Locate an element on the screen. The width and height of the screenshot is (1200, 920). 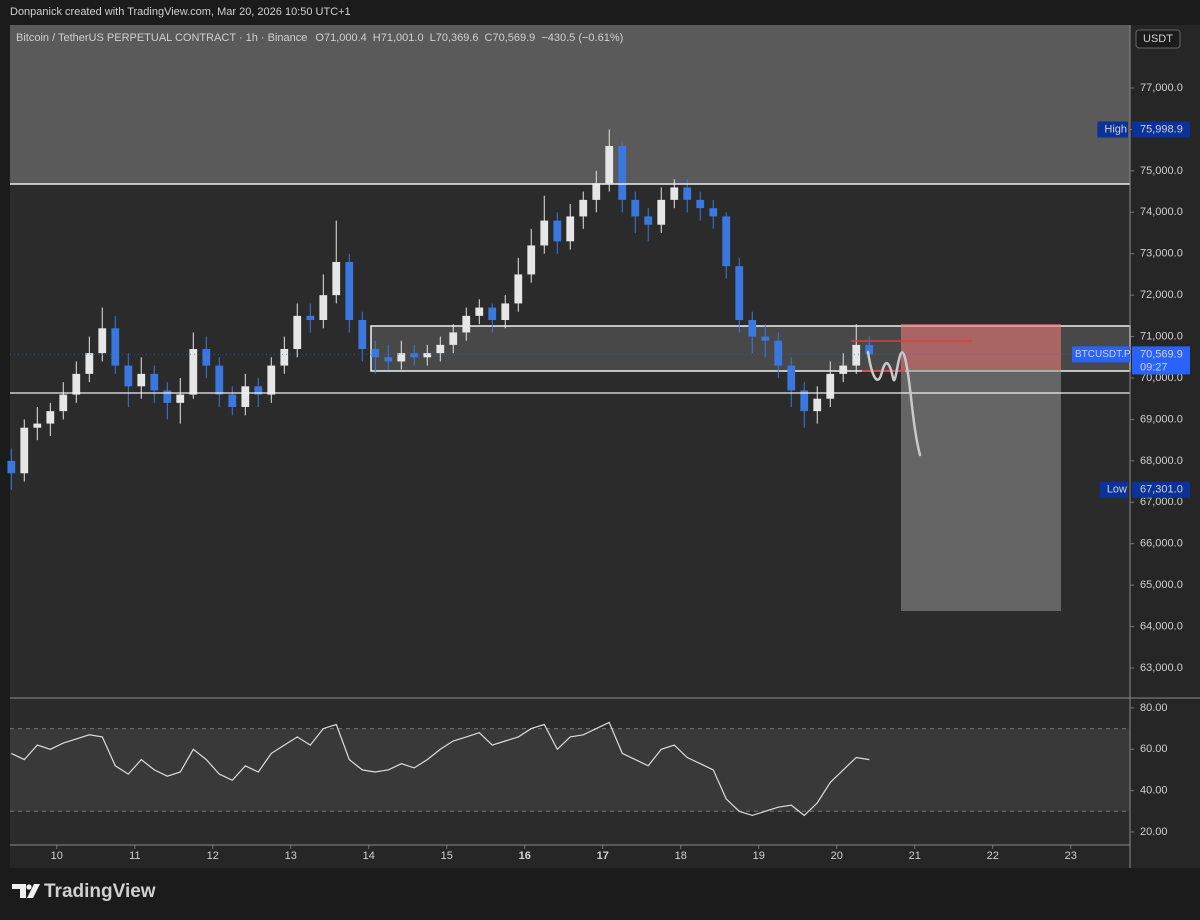
currency-box is located at coordinates (1158, 39).